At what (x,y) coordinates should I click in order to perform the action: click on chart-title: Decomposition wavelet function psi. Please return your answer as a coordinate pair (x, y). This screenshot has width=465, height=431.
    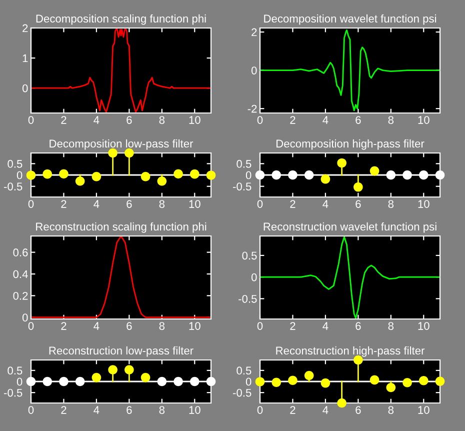
    Looking at the image, I should click on (350, 19).